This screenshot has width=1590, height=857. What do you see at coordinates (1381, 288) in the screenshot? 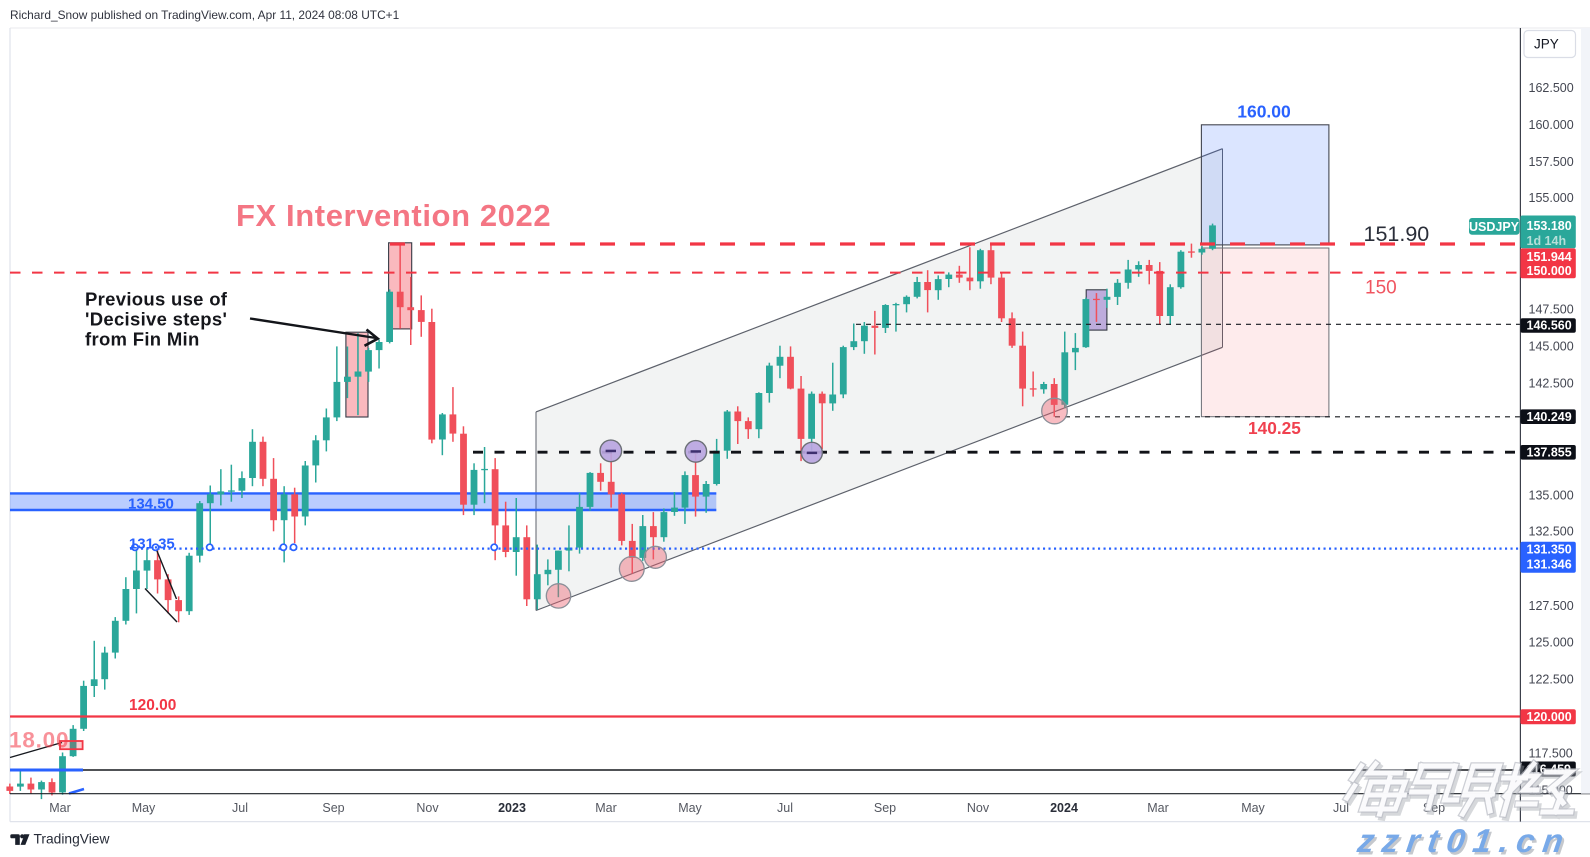
I see `svg-text: 150` at bounding box center [1381, 288].